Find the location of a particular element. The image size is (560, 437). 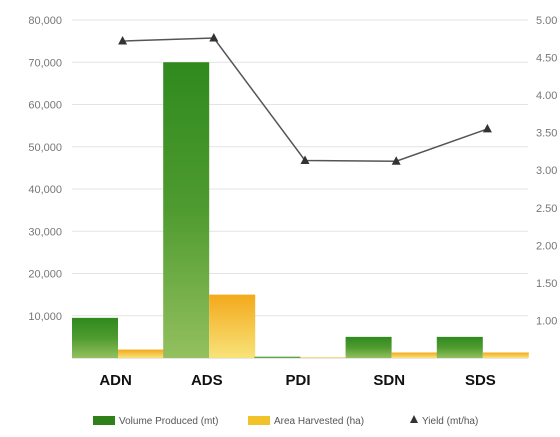

right-axis-ticks: 1.00 1.50 2.00 2.50 3.00 3.50 4.00 4.50 5.00 is located at coordinates (546, 171).